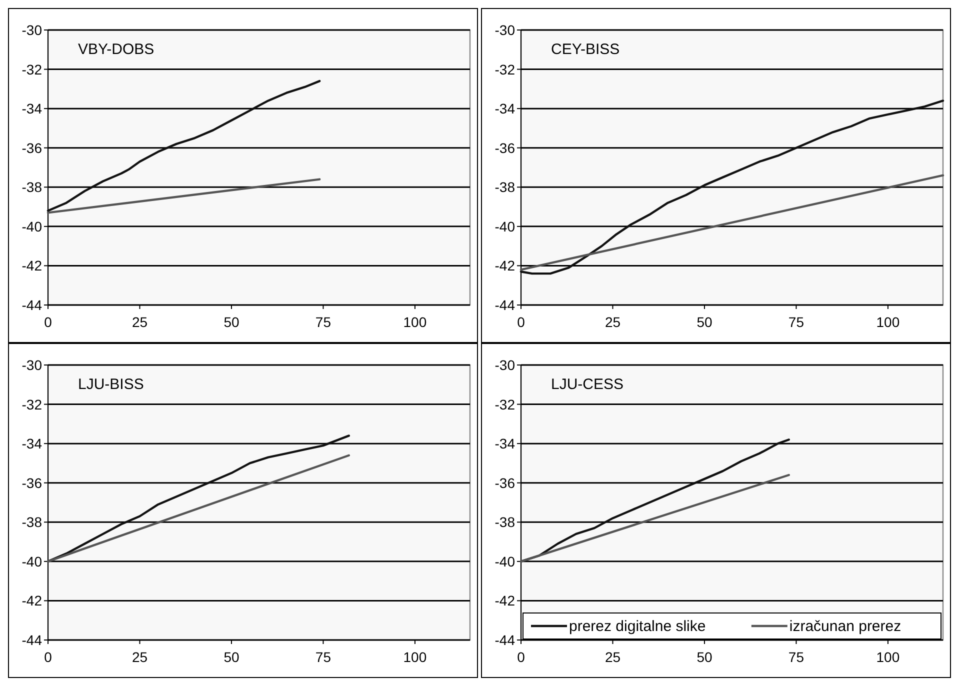 Image resolution: width=959 pixels, height=681 pixels. What do you see at coordinates (587, 384) in the screenshot?
I see `text: LJU-CESS` at bounding box center [587, 384].